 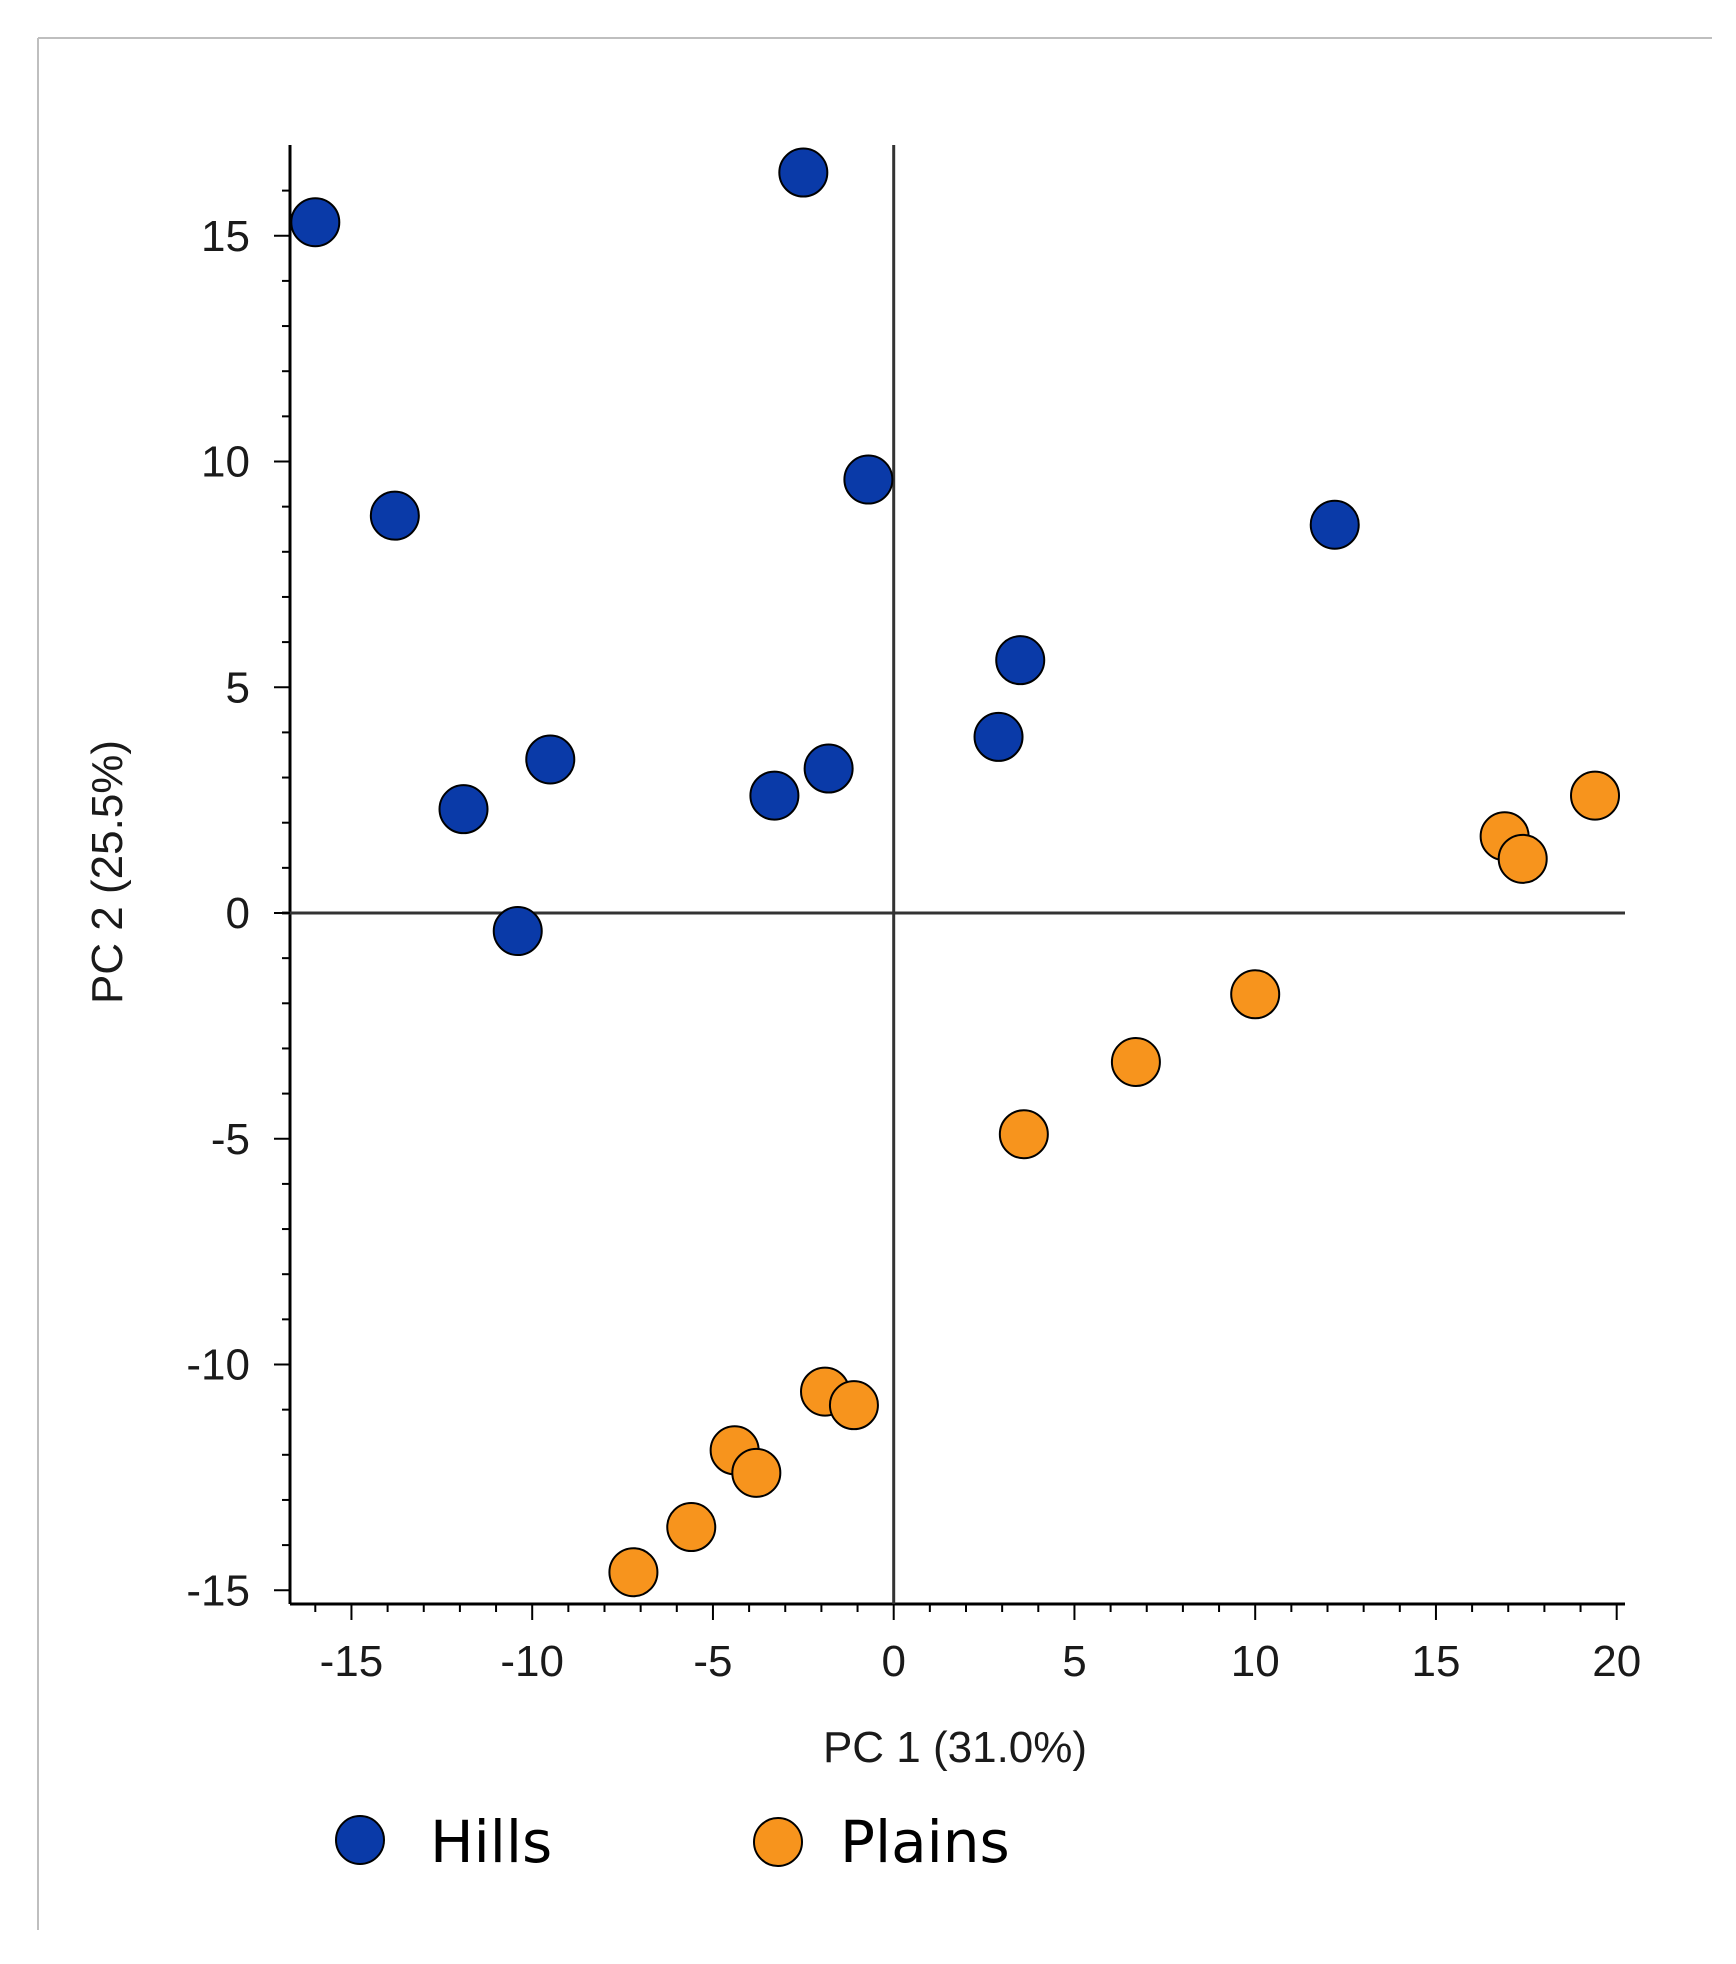 I want to click on legend-label-plains: Plains, so click(x=925, y=1842).